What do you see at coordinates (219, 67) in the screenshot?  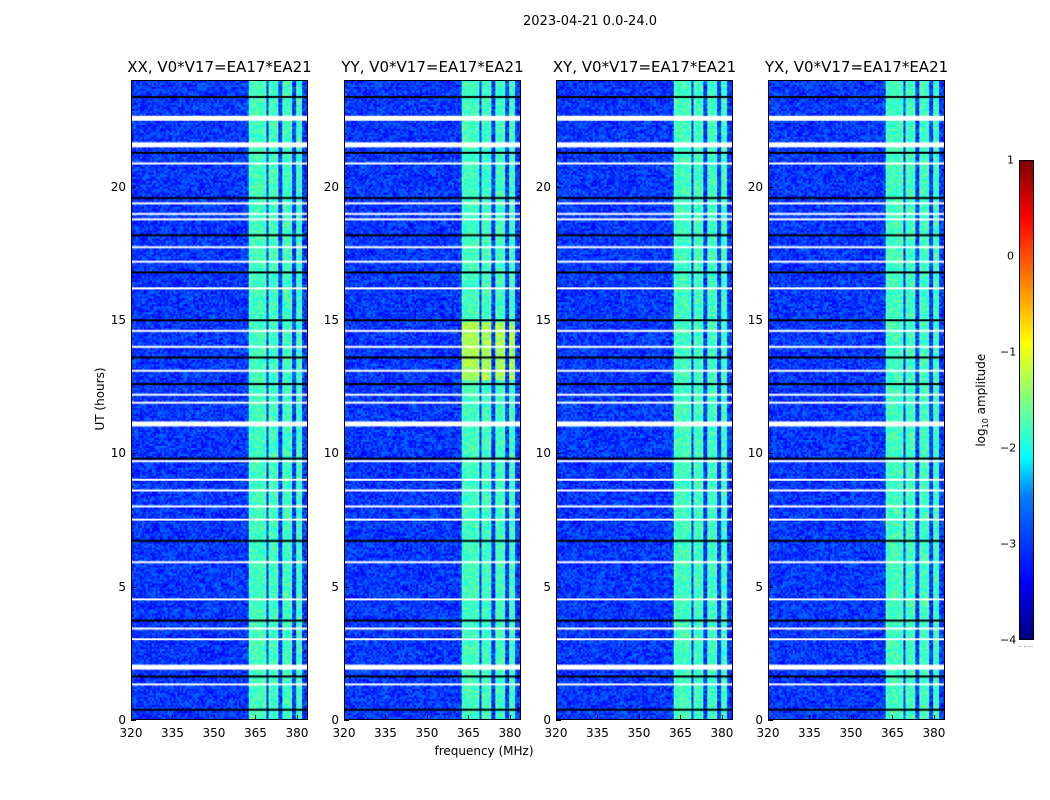 I see `panel-title: XX, V0*V17=EA17*EA21` at bounding box center [219, 67].